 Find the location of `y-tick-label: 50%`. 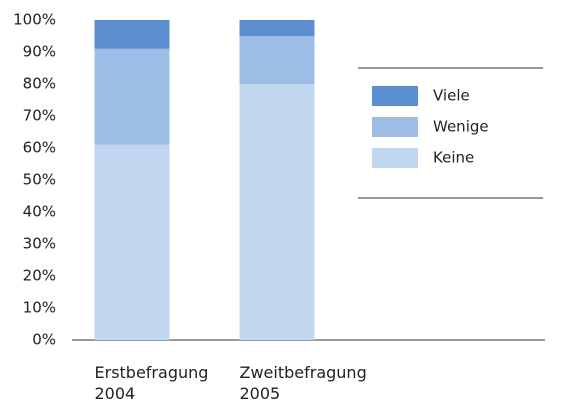

y-tick-label: 50% is located at coordinates (39, 180).